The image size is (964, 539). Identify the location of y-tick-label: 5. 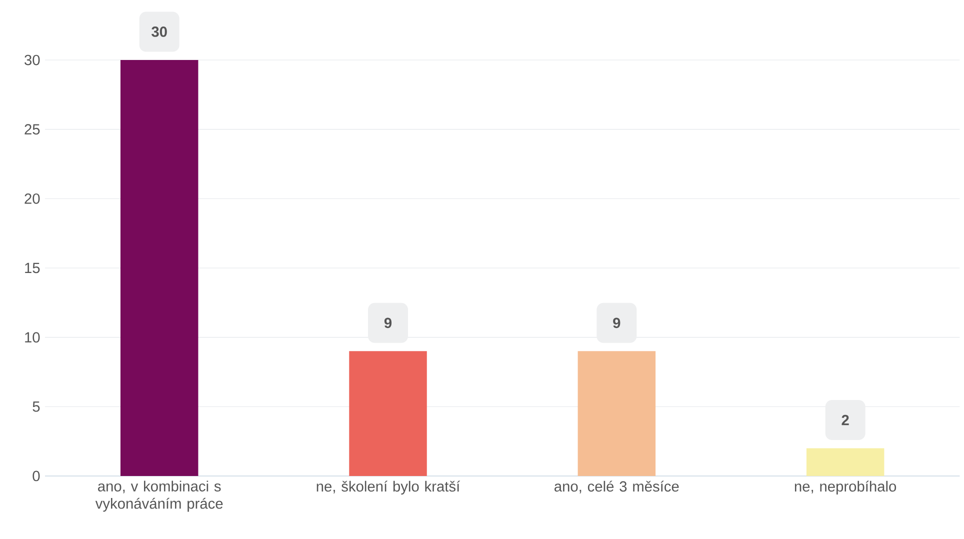
(36, 407).